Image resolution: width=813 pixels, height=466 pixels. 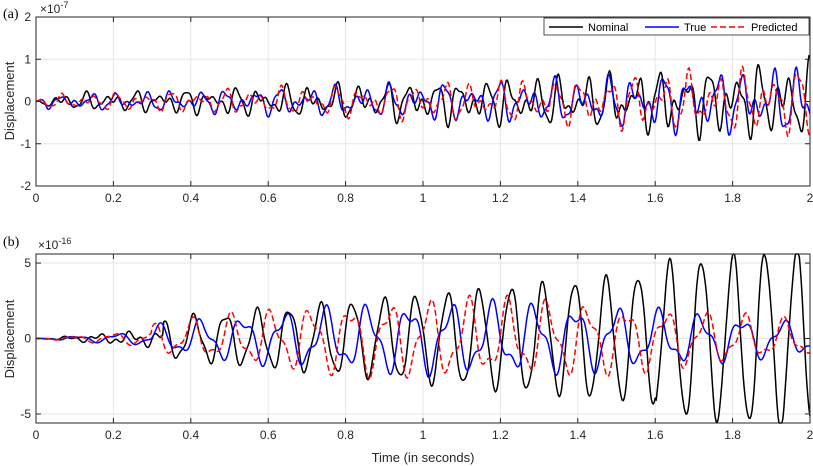 What do you see at coordinates (64, 5) in the screenshot?
I see `panel-a-exponent-power: -7` at bounding box center [64, 5].